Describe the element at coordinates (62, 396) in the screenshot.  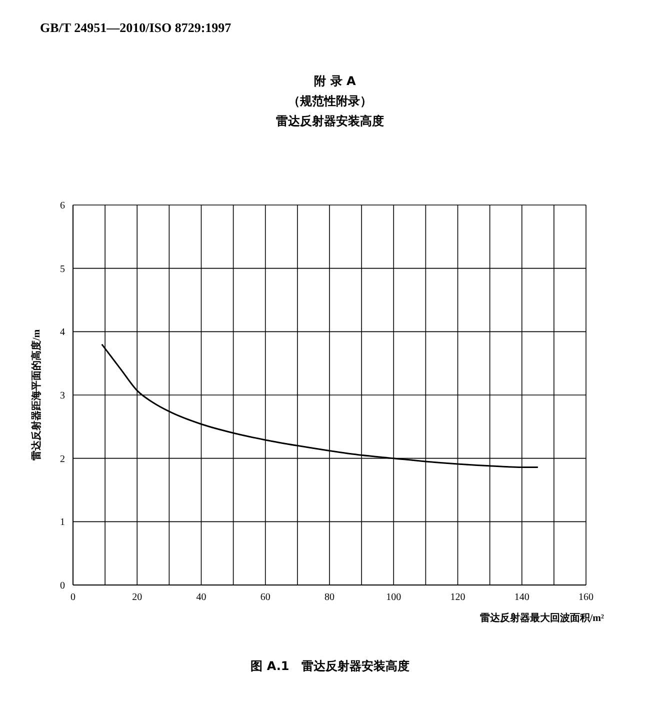
I see `y-tick-label: 3` at that location.